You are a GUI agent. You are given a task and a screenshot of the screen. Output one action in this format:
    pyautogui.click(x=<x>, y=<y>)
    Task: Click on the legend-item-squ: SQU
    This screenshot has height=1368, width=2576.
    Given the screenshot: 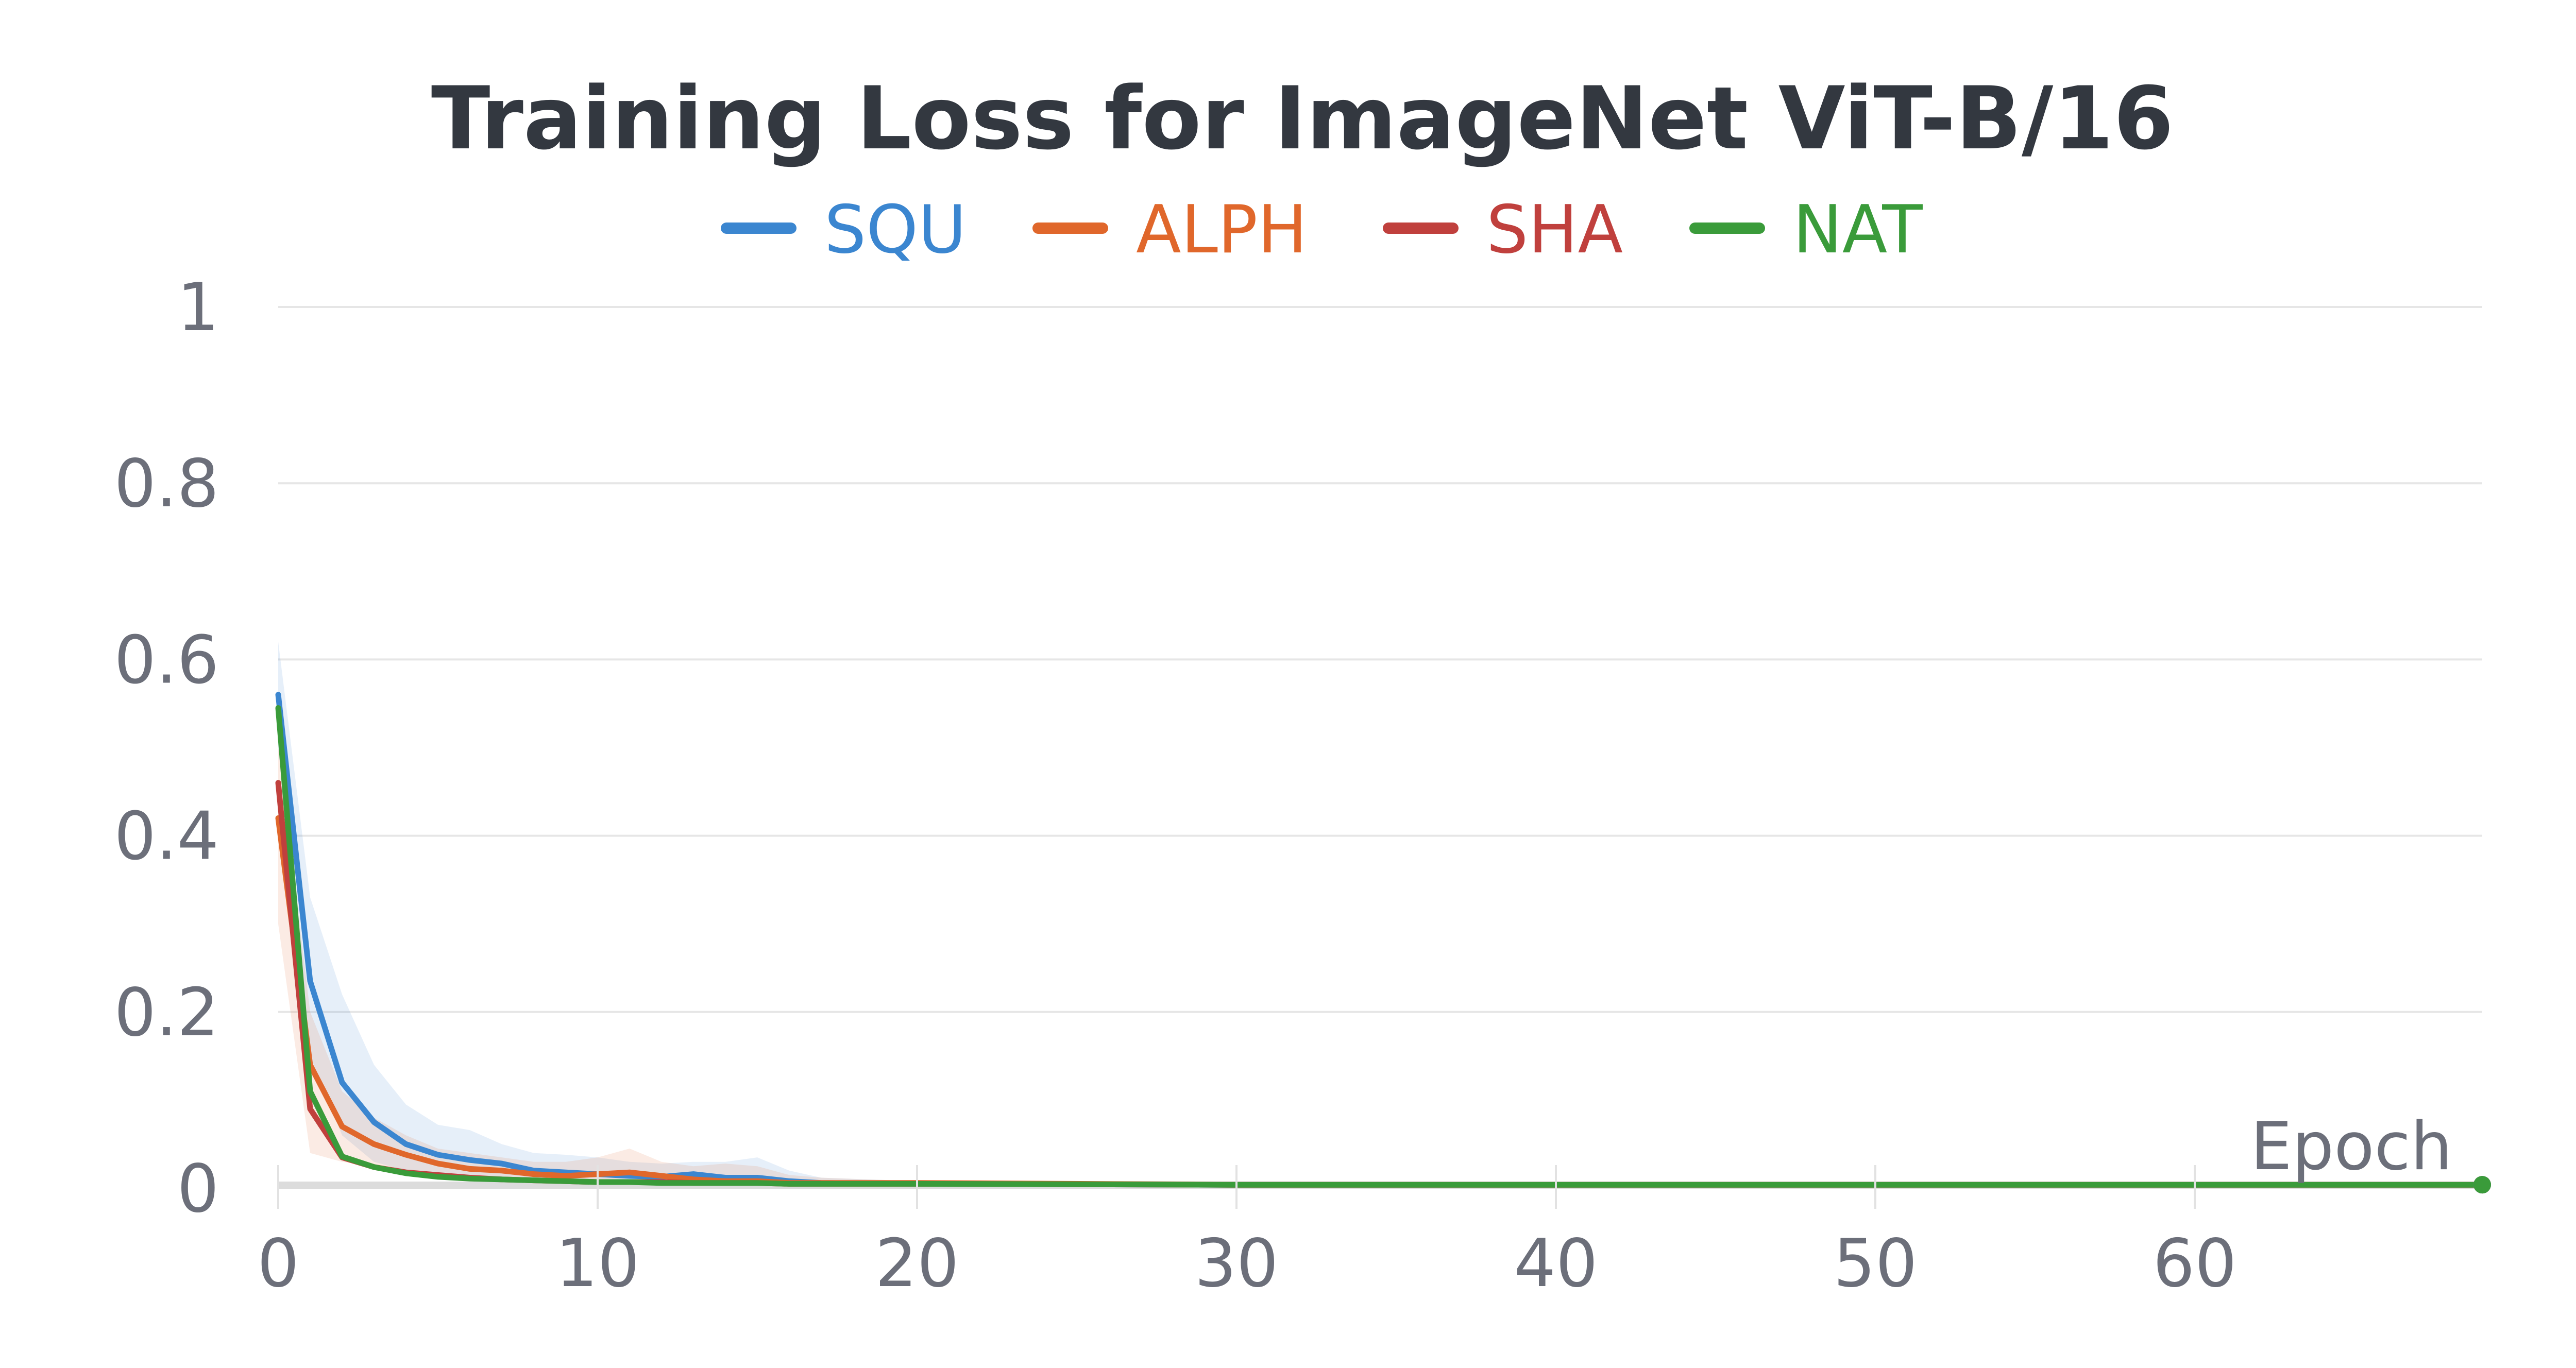 What is the action you would take?
    pyautogui.click(x=844, y=230)
    